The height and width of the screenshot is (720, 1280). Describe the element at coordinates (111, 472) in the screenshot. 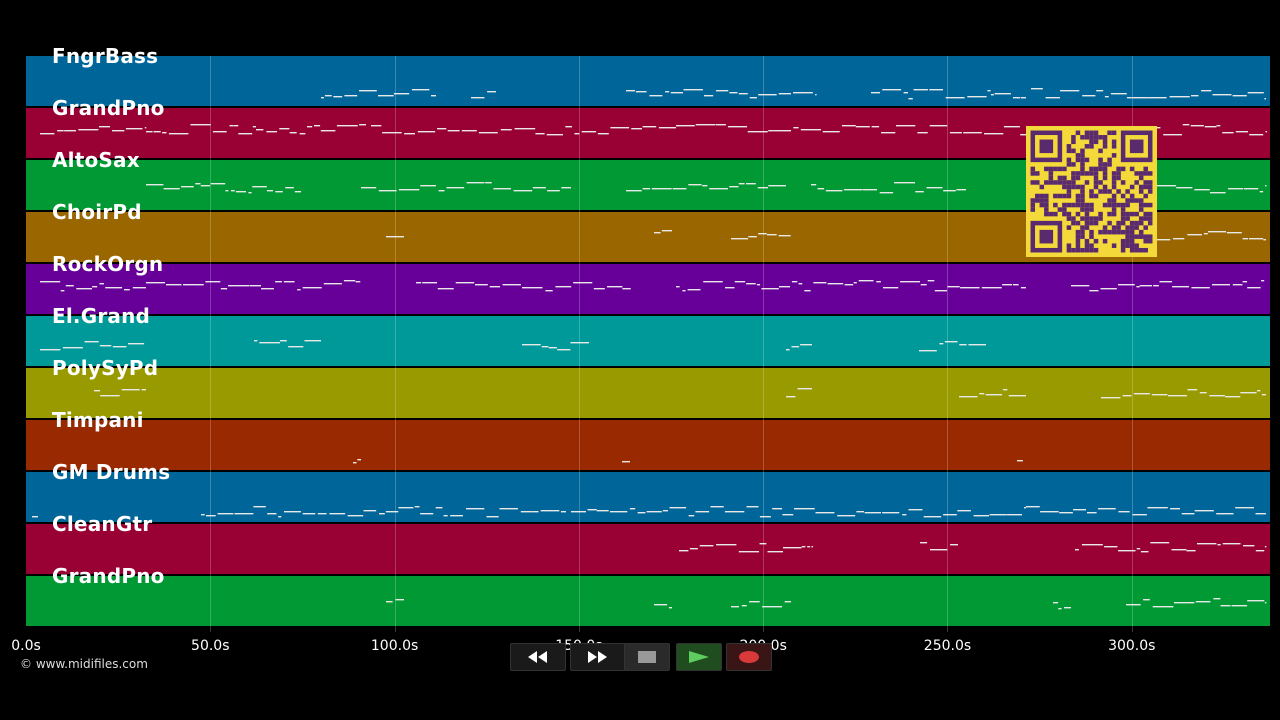

I see `track-name-label: GM Drums` at that location.